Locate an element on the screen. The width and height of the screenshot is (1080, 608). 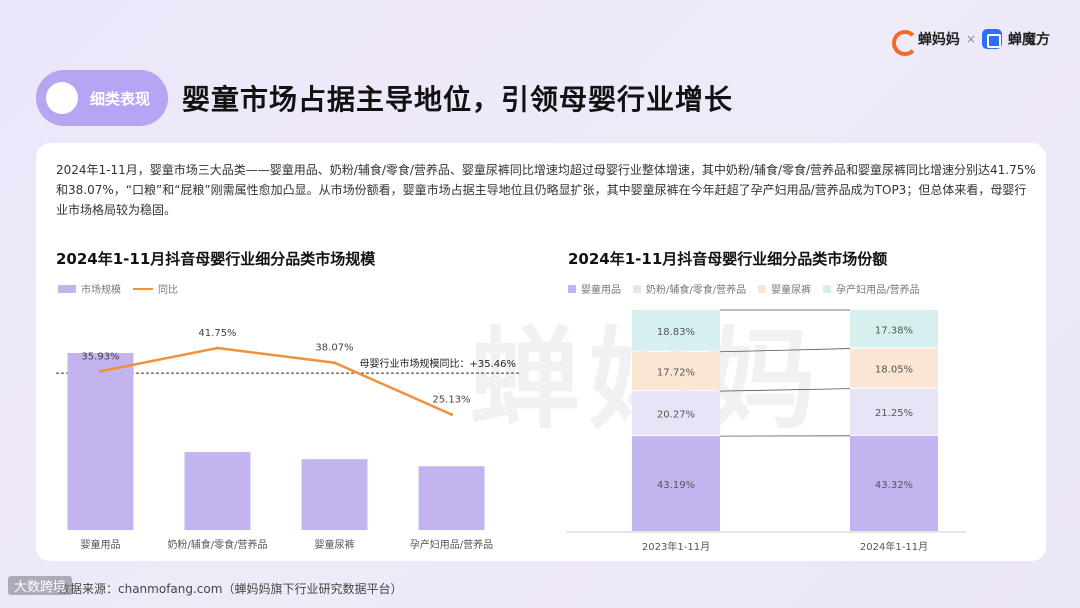
segment-label: 43.32% is located at coordinates (894, 485).